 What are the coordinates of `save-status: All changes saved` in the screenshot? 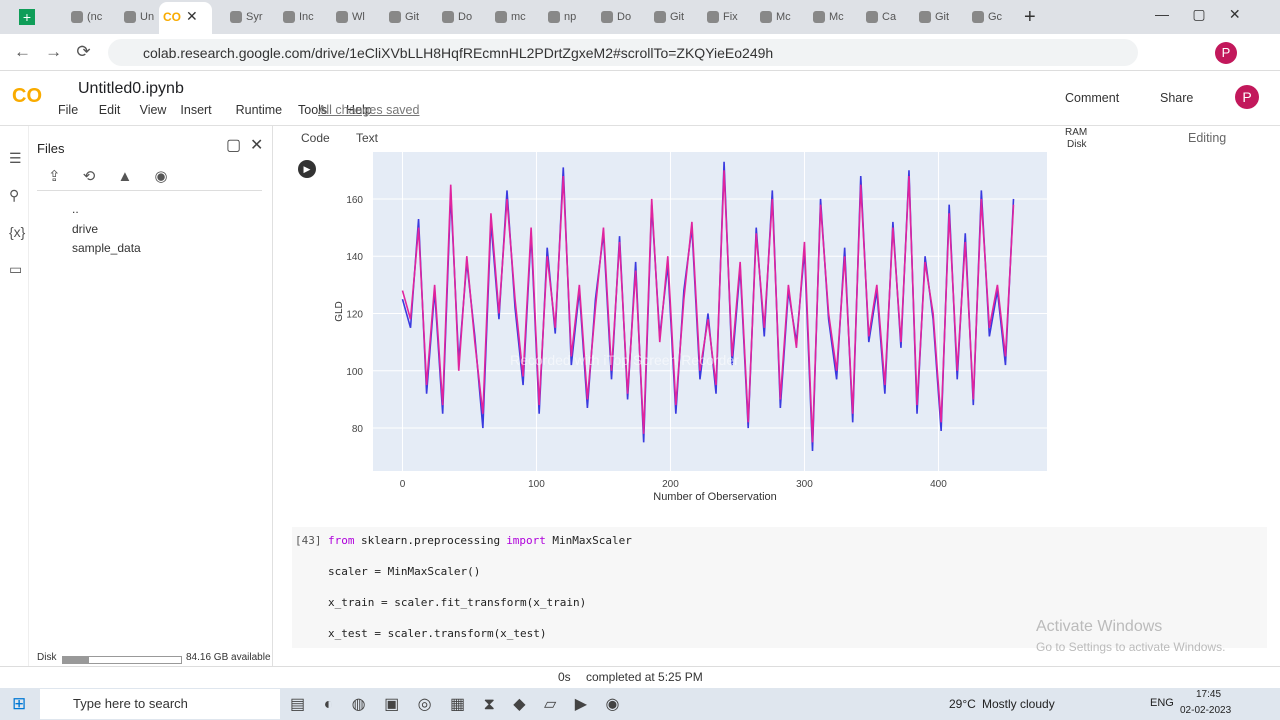 It's located at (369, 110).